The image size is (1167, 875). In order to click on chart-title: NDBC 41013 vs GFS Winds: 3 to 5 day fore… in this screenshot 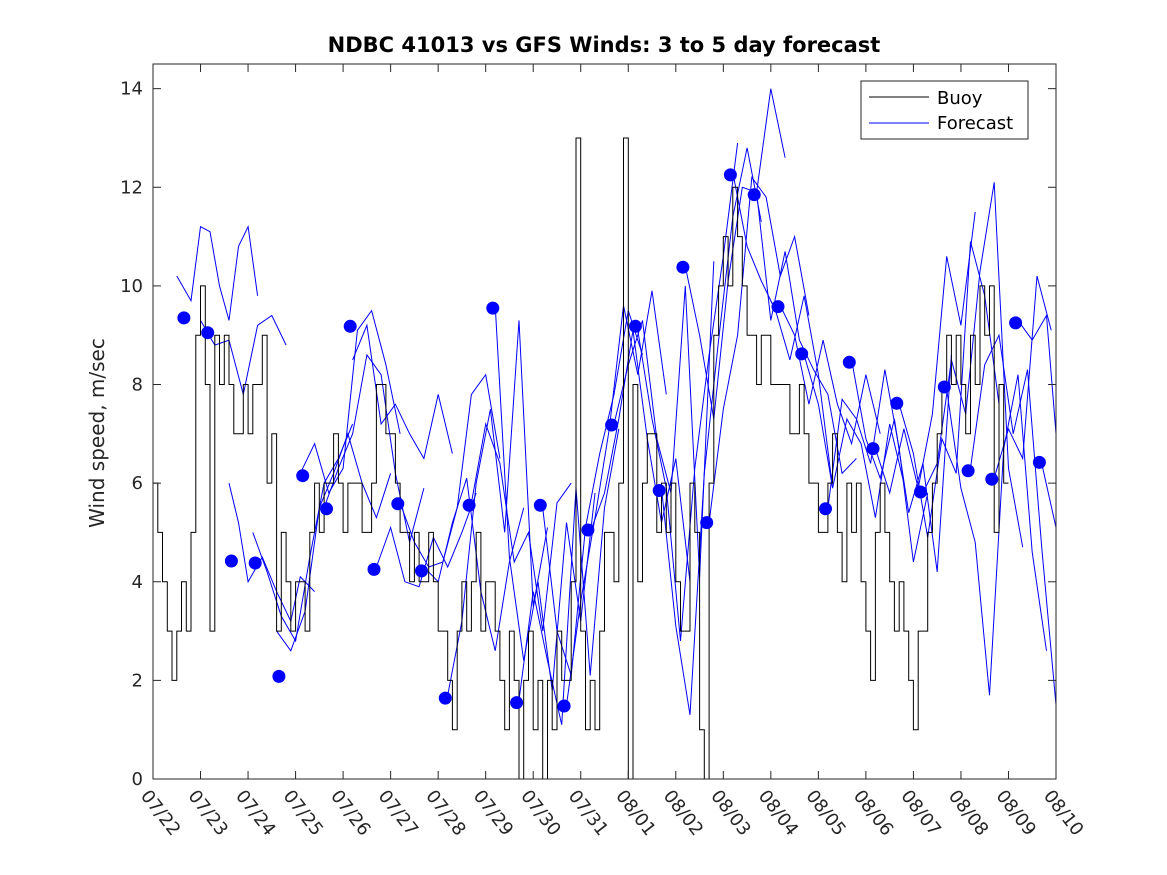, I will do `click(604, 45)`.